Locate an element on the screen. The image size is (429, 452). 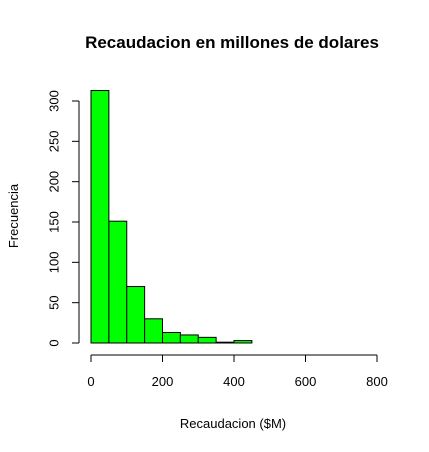
y-tick-label: 300 is located at coordinates (54, 101).